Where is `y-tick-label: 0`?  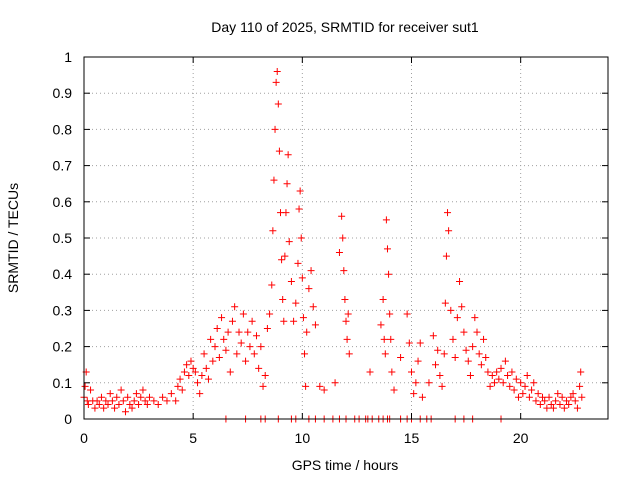
y-tick-label: 0 is located at coordinates (68, 419).